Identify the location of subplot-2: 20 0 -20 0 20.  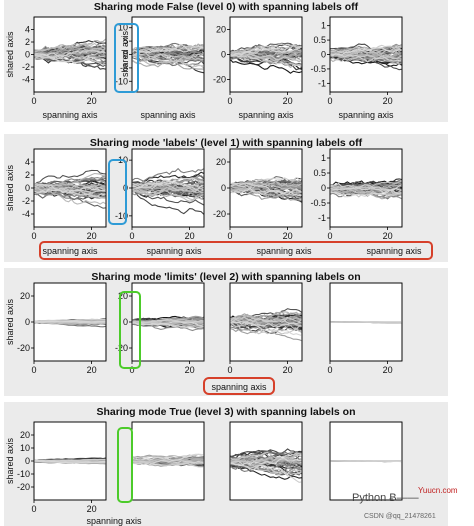
(160, 328).